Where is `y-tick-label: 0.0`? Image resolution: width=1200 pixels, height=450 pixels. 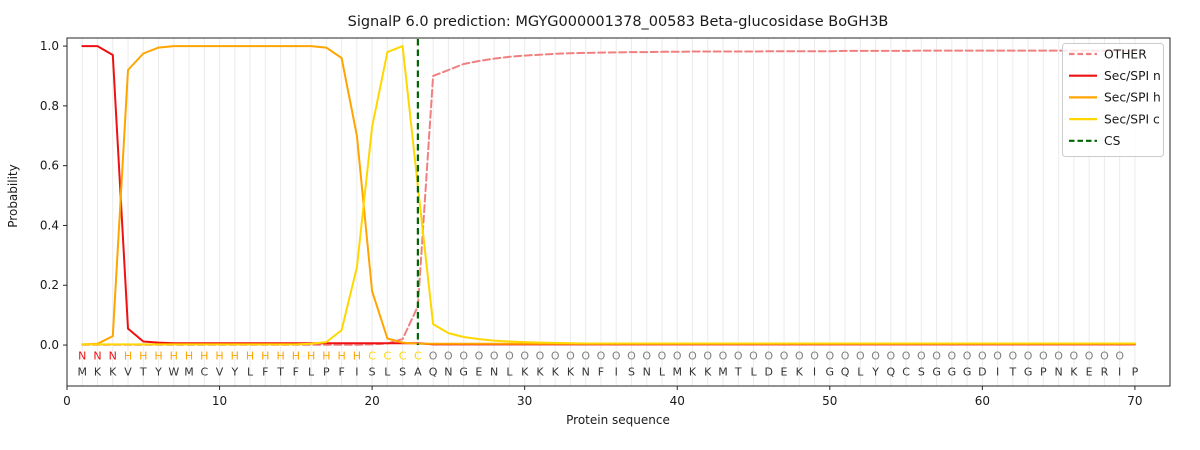 y-tick-label: 0.0 is located at coordinates (49, 345).